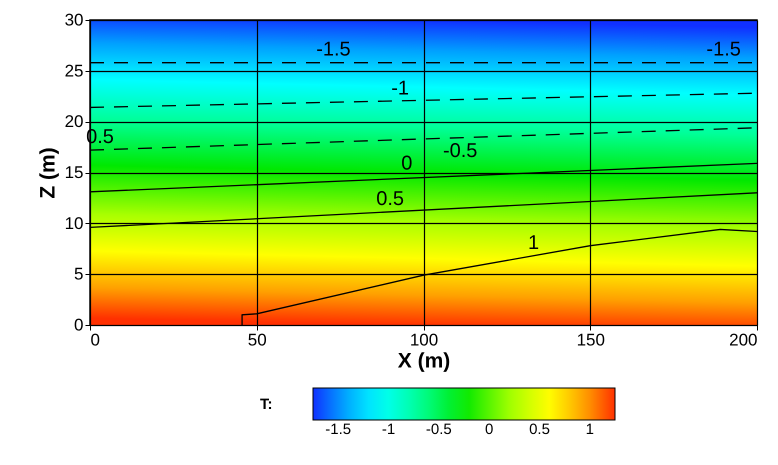  Describe the element at coordinates (460, 151) in the screenshot. I see `annotation: -0.5` at that location.